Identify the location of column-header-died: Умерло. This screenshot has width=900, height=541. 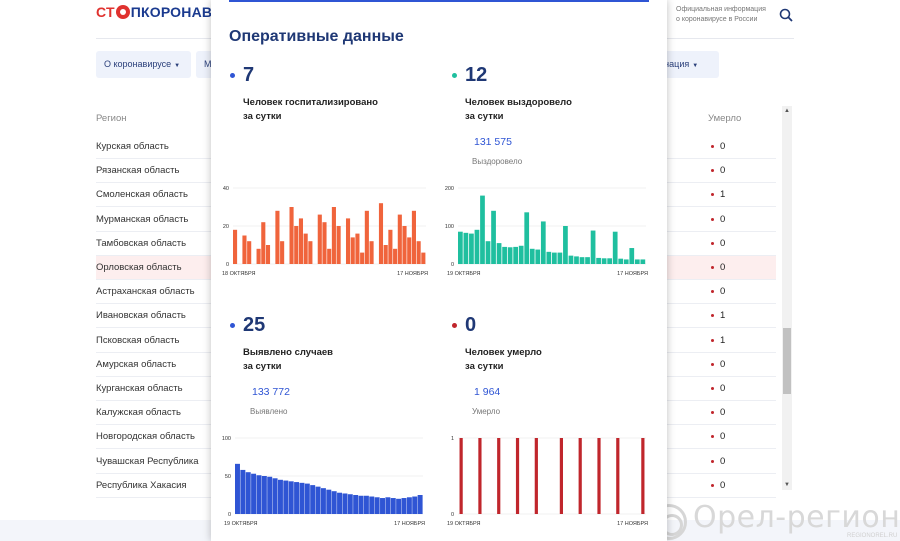
(725, 118).